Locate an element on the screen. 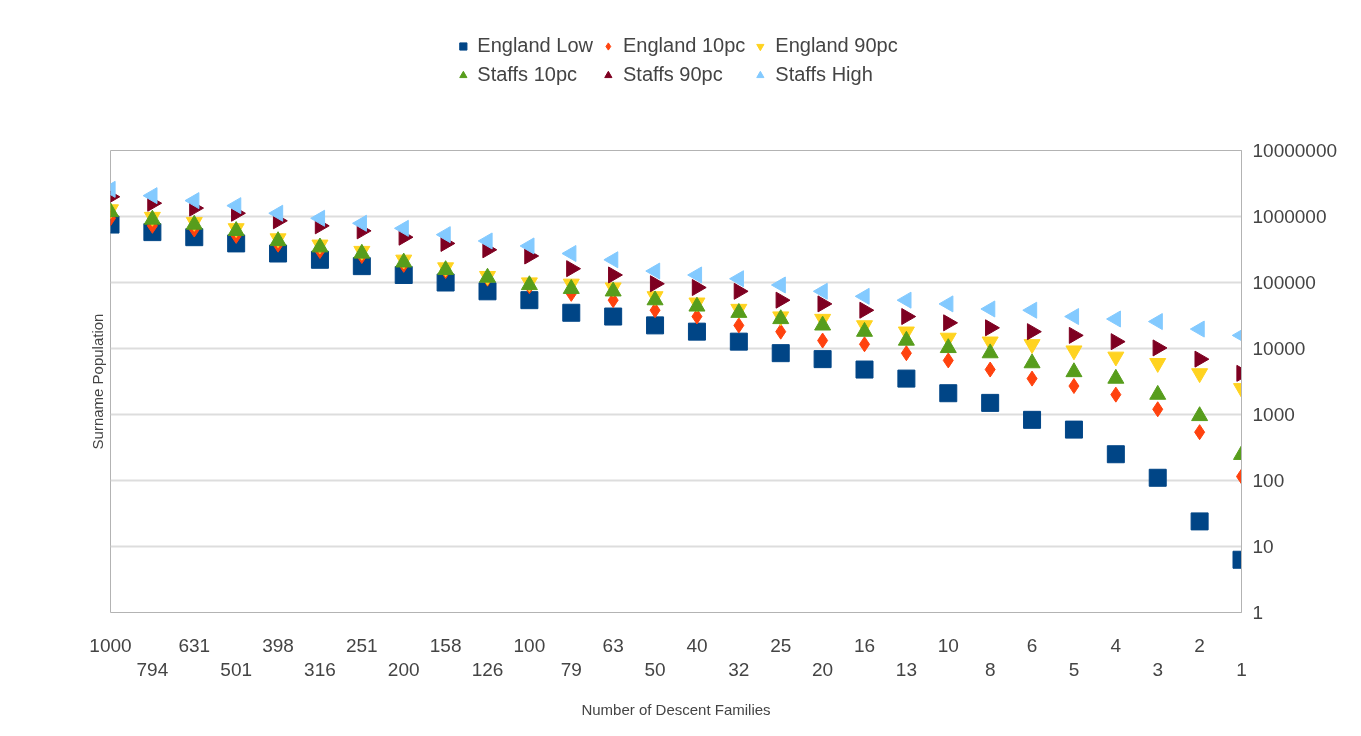 This screenshot has width=1361, height=736. x-axis-title: Number of Descent Families is located at coordinates (676, 709).